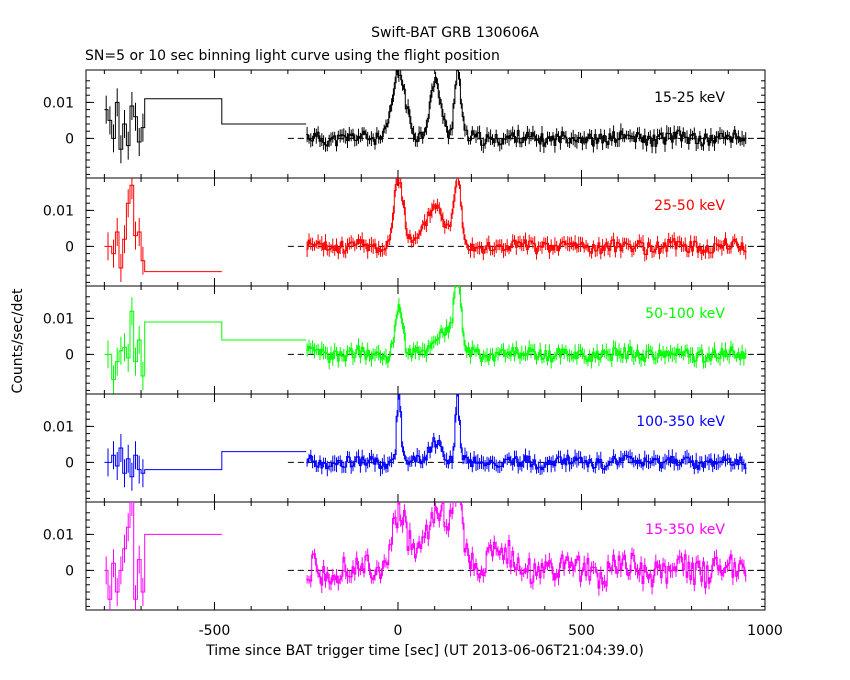  Describe the element at coordinates (455, 33) in the screenshot. I see `chart-title: Swift-BAT GRB 130606A` at that location.